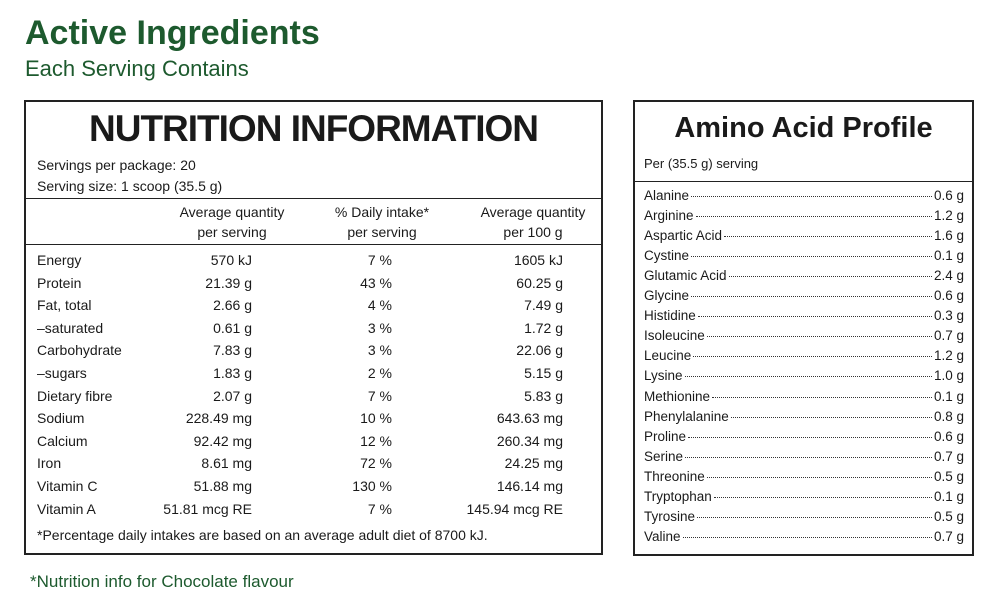  Describe the element at coordinates (232, 350) in the screenshot. I see `nutrient-value: 7.83 g` at that location.